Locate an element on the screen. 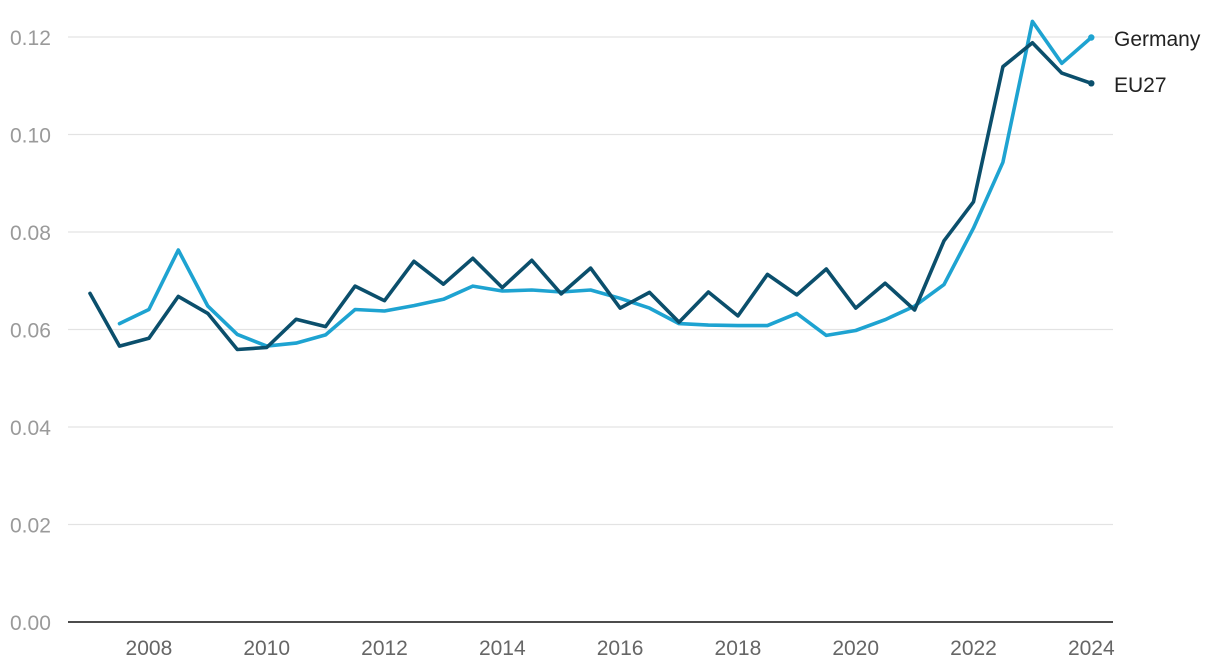  y-axis-tick-labels: 0.00 0.02 0.04 0.06 0.08 0.10 0.12 is located at coordinates (30, 331).